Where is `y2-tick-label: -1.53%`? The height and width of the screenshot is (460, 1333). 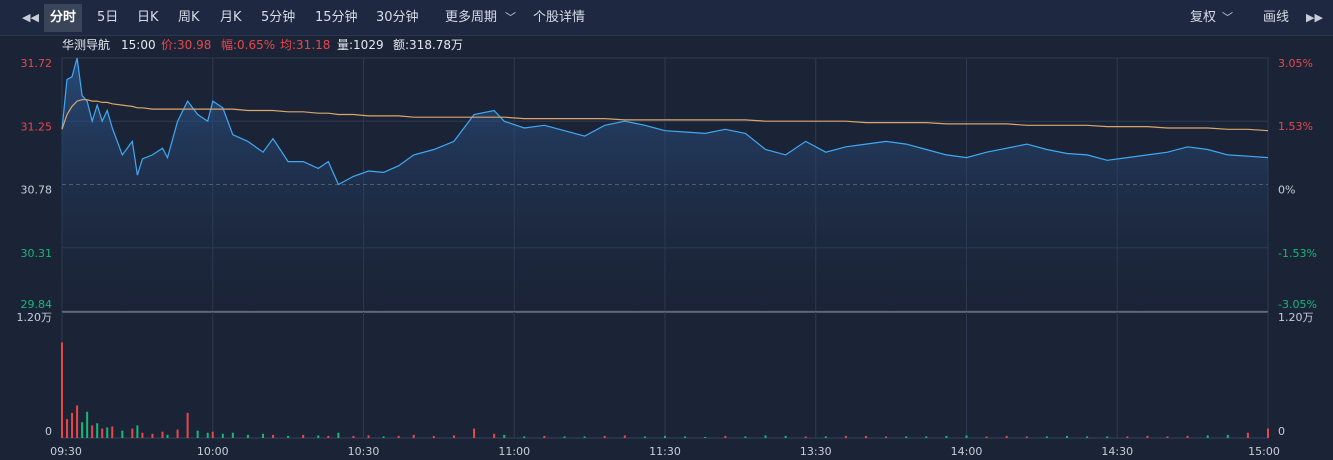 y2-tick-label: -1.53% is located at coordinates (1297, 253).